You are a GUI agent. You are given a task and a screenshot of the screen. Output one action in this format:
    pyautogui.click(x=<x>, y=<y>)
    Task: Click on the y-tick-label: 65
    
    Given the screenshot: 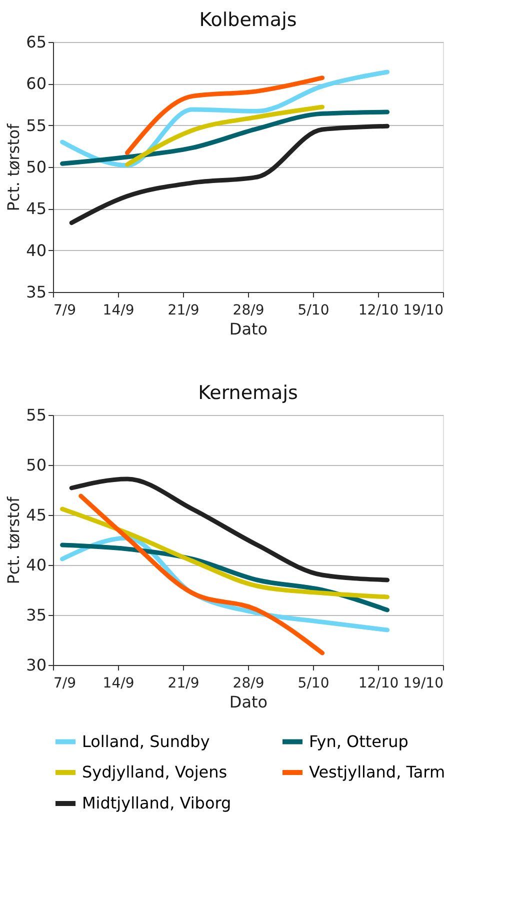 What is the action you would take?
    pyautogui.click(x=36, y=42)
    